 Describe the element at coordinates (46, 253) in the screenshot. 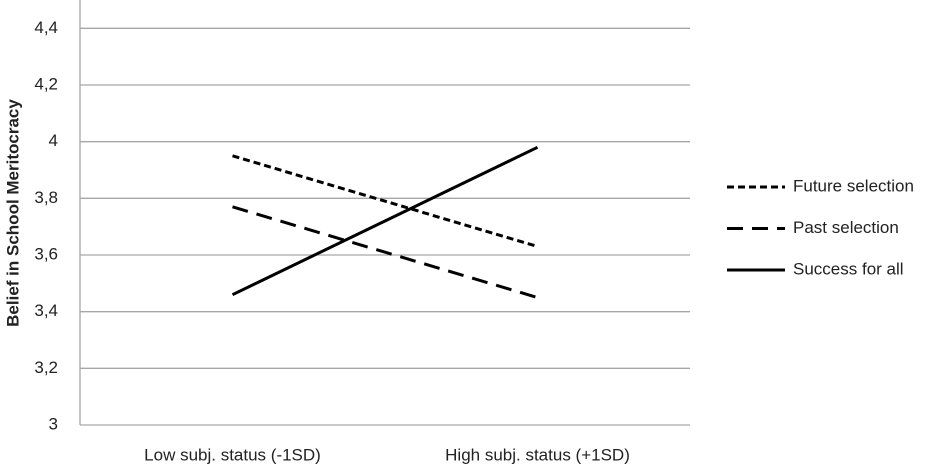

I see `y-tick-label: 3,6` at that location.